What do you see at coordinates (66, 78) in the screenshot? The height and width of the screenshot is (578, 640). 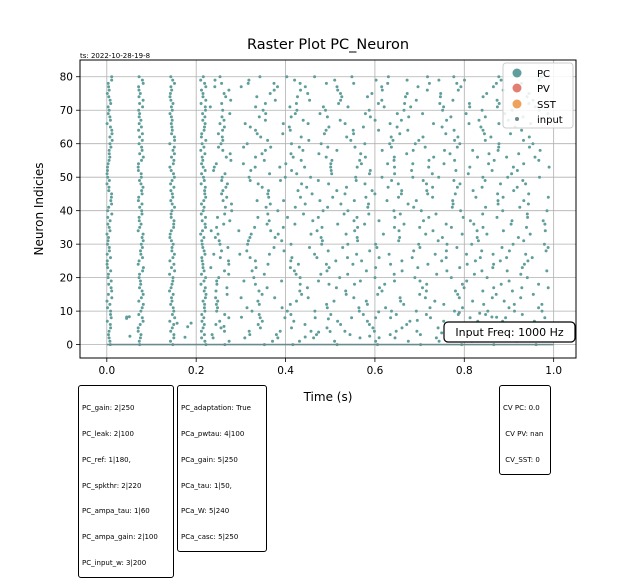 I see `y-tick-label: 80` at bounding box center [66, 78].